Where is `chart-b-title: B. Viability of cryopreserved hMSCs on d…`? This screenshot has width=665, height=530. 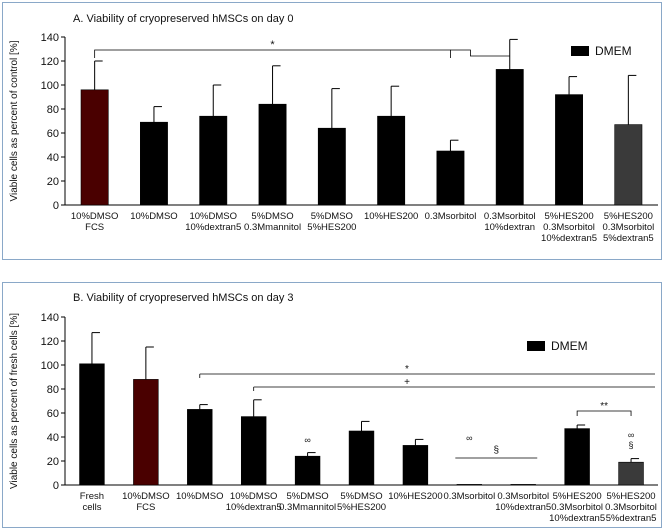 chart-b-title: B. Viability of cryopreserved hMSCs on d… is located at coordinates (183, 298).